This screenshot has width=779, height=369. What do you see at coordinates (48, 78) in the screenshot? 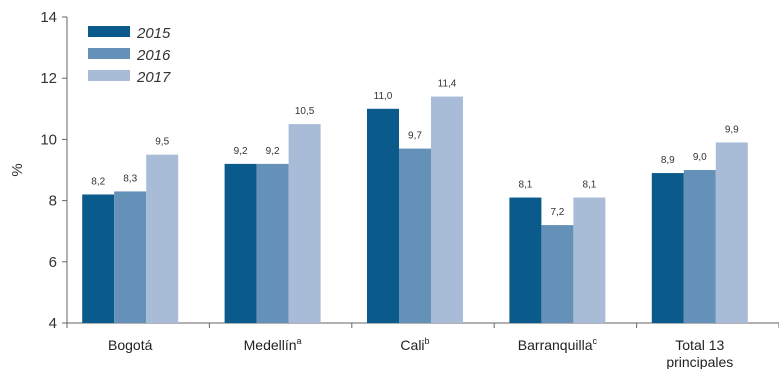
I see `y-tick-label: 12` at bounding box center [48, 78].